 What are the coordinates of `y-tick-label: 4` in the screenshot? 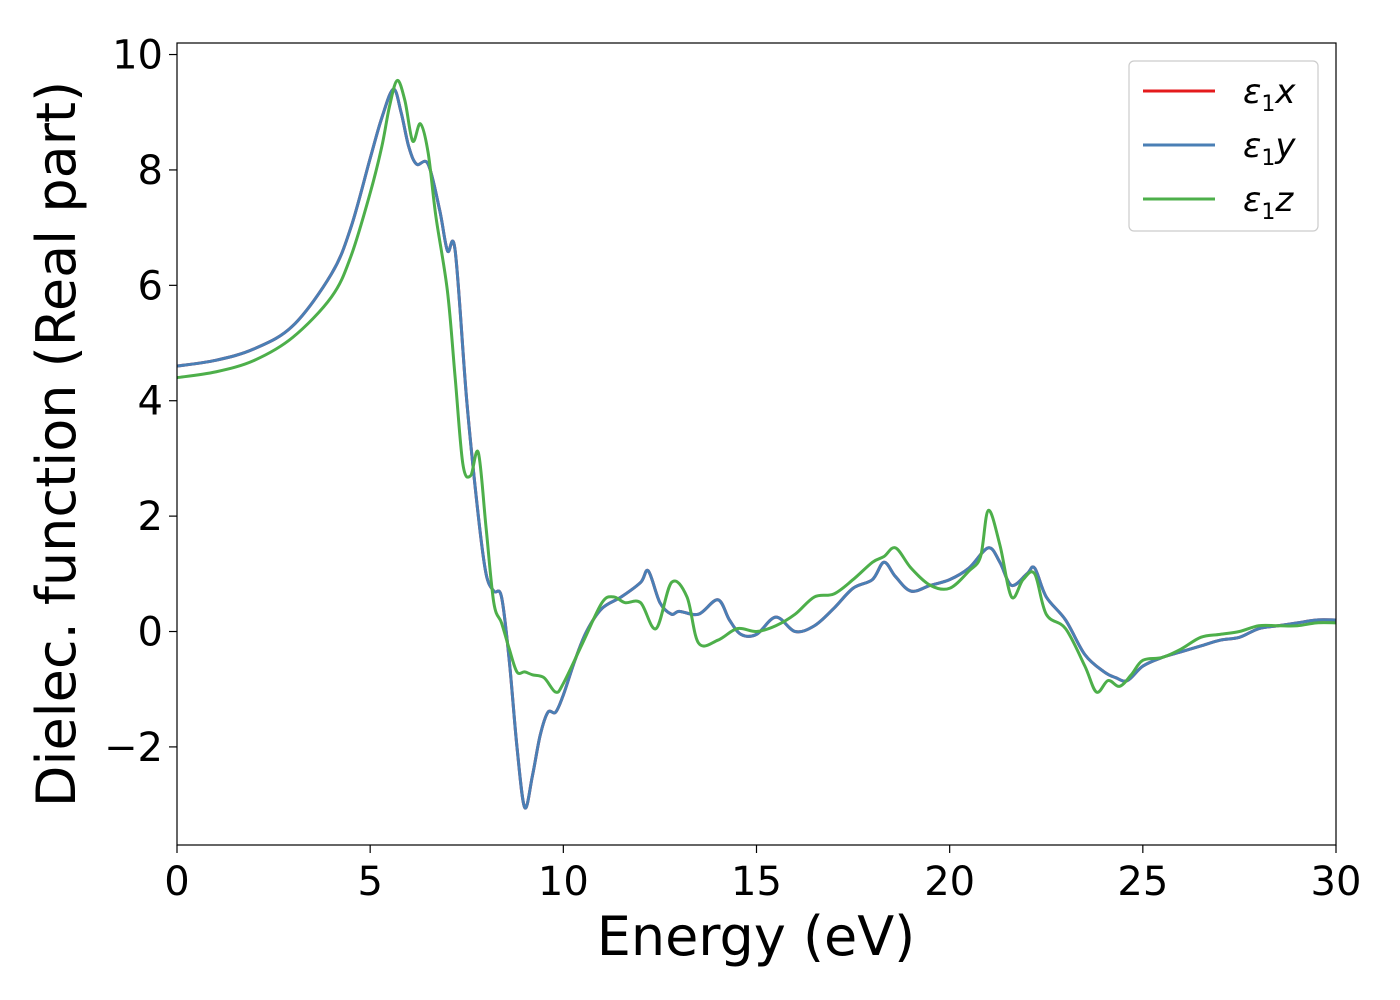 It's located at (150, 402).